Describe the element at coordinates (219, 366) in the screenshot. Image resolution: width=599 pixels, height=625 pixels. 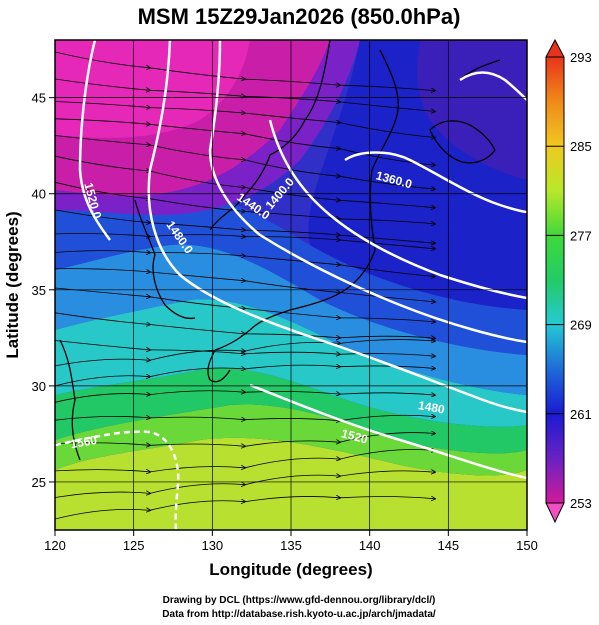
I see `coastline-kyushu` at that location.